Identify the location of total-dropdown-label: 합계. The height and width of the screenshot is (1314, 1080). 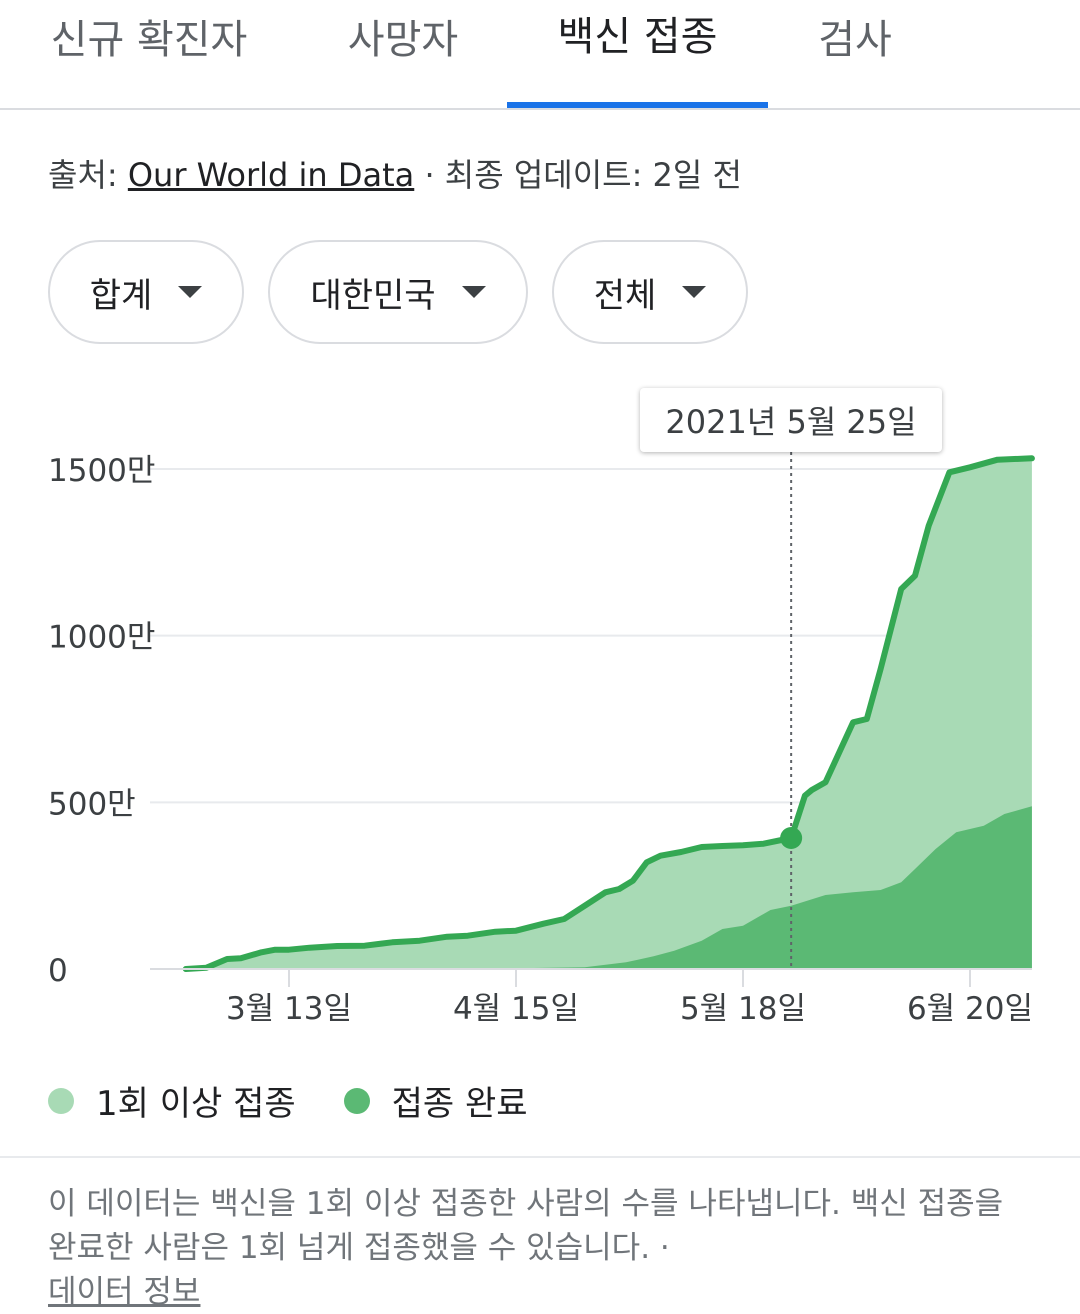
(121, 295).